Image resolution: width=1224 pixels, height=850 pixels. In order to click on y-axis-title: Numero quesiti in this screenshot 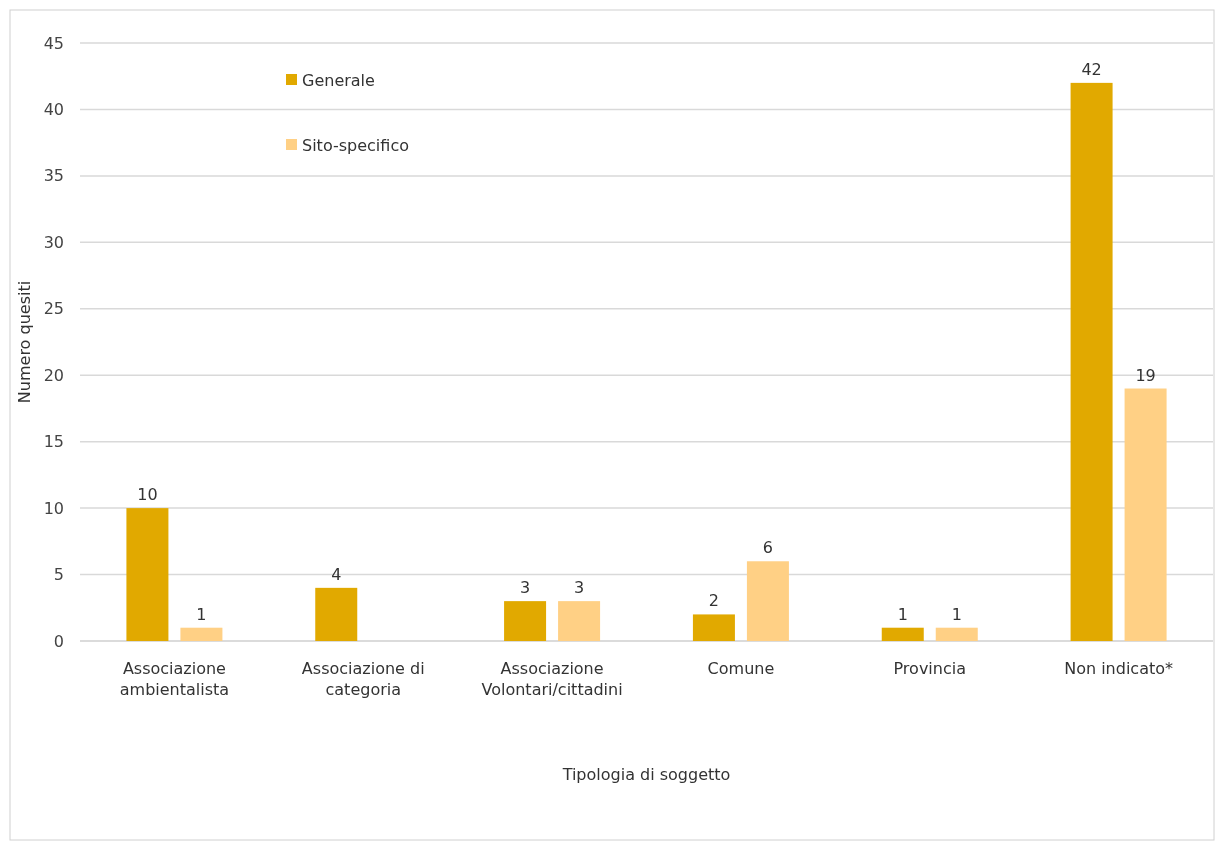, I will do `click(24, 342)`.